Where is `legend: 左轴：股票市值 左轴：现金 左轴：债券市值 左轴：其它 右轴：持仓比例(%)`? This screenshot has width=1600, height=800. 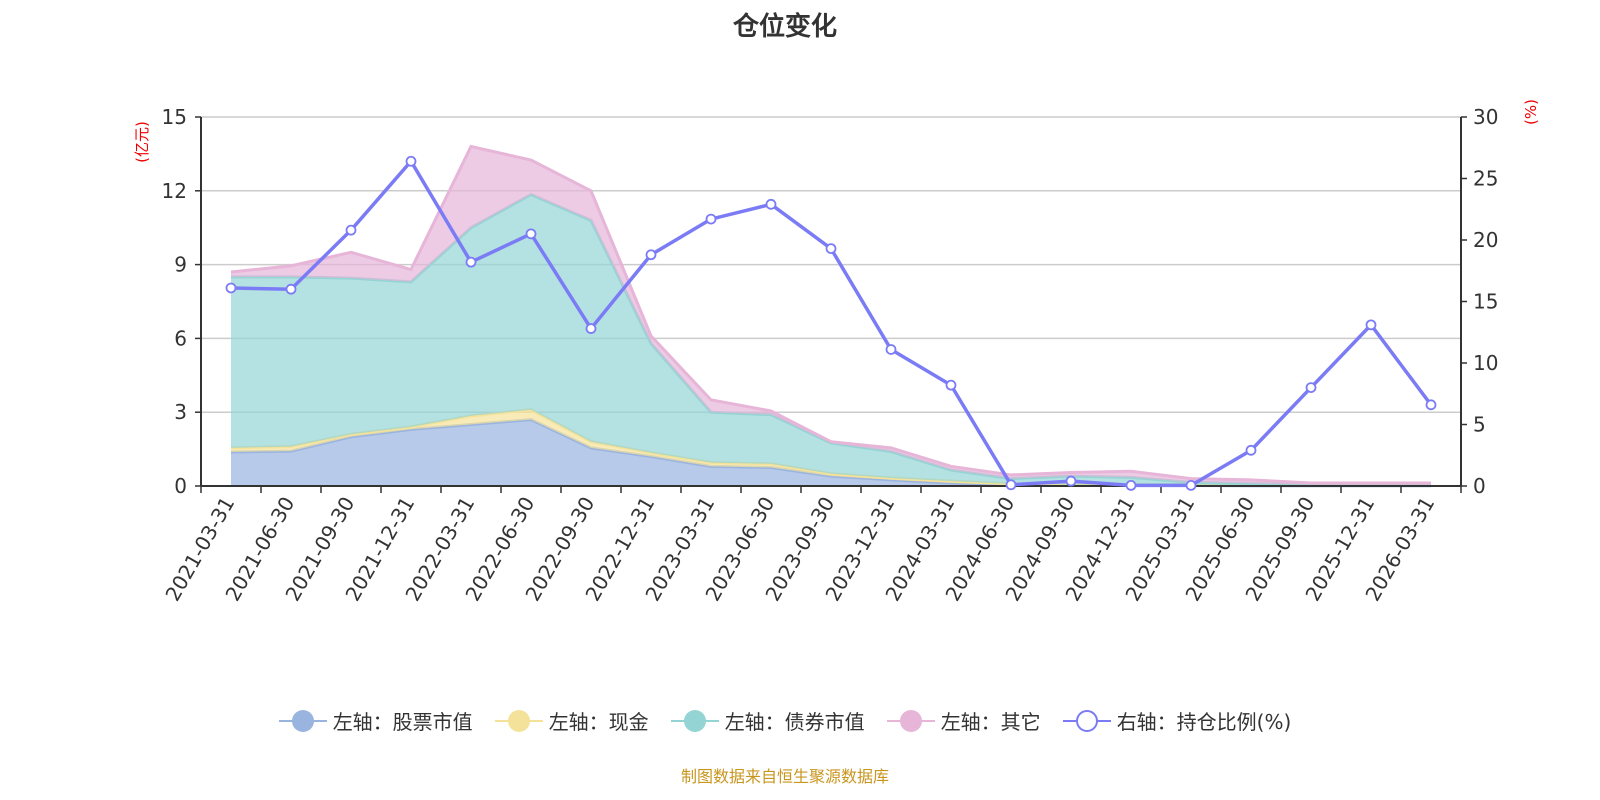
legend: 左轴：股票市值 左轴：现金 左轴：债券市值 左轴：其它 右轴：持仓比例(%) is located at coordinates (785, 720).